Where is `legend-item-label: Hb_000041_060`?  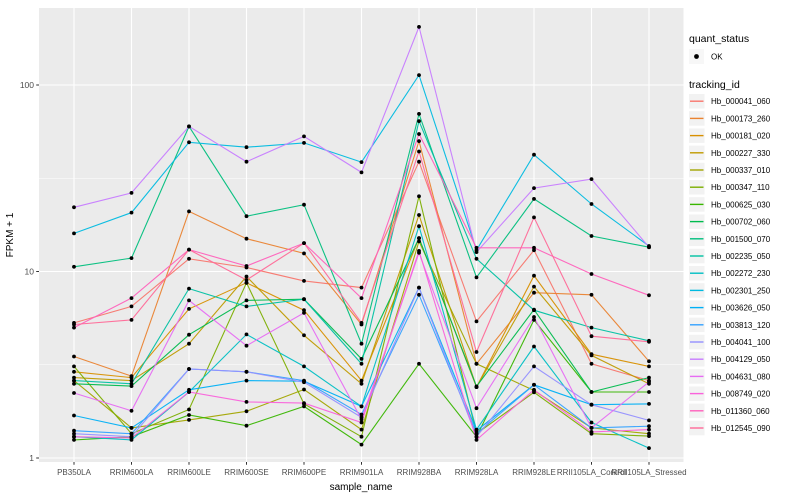
legend-item-label: Hb_000041_060 is located at coordinates (741, 101).